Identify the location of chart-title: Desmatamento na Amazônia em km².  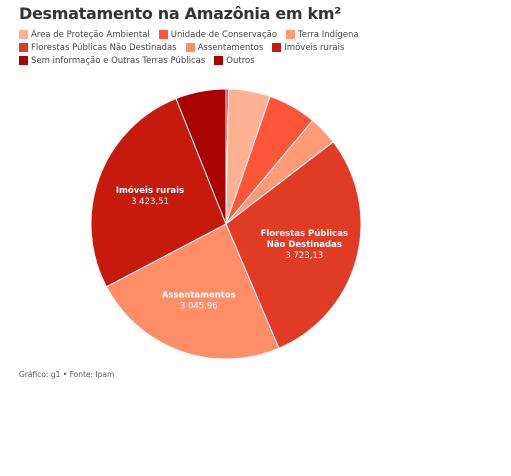
(180, 13).